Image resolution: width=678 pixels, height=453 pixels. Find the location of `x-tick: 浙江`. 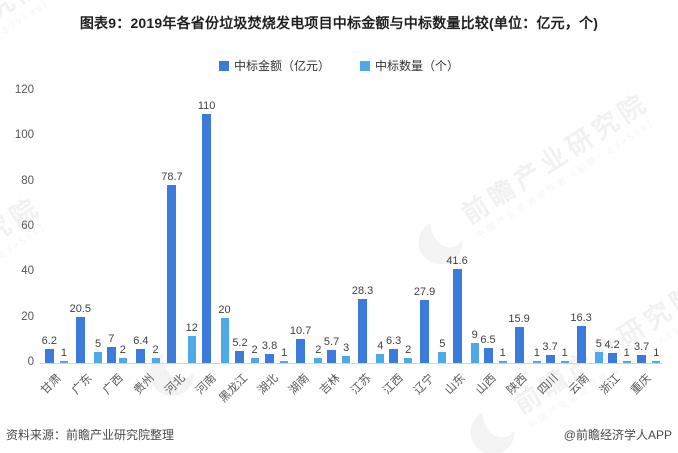

x-tick: 浙江 is located at coordinates (614, 393).